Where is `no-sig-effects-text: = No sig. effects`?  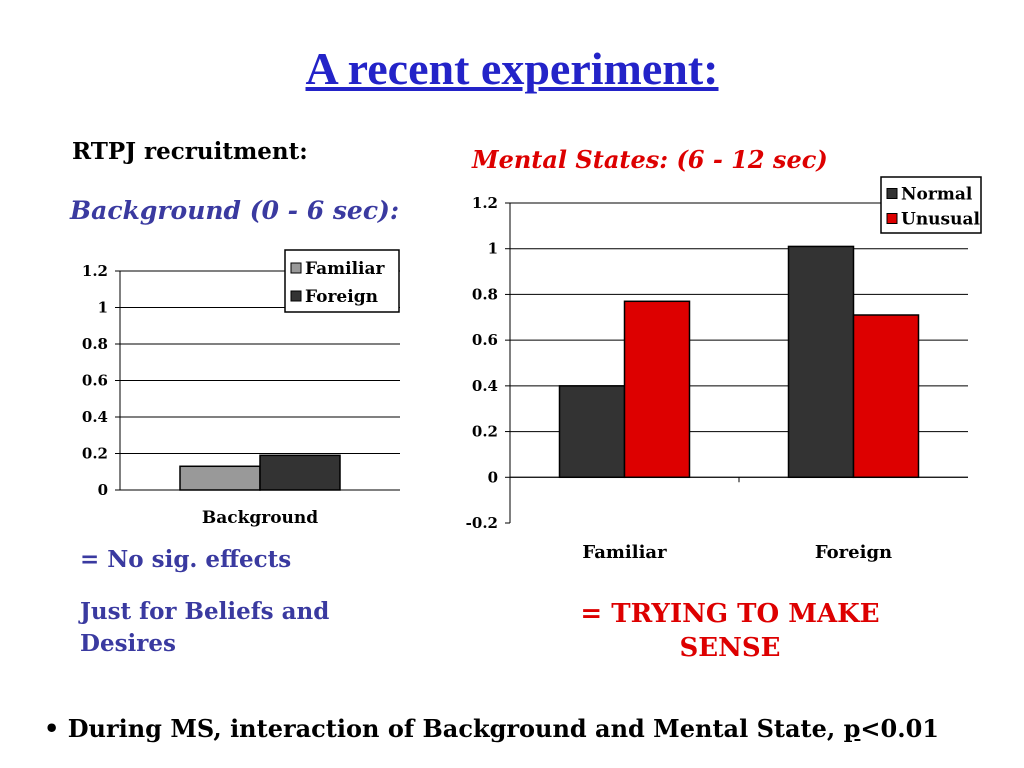 no-sig-effects-text: = No sig. effects is located at coordinates (186, 559).